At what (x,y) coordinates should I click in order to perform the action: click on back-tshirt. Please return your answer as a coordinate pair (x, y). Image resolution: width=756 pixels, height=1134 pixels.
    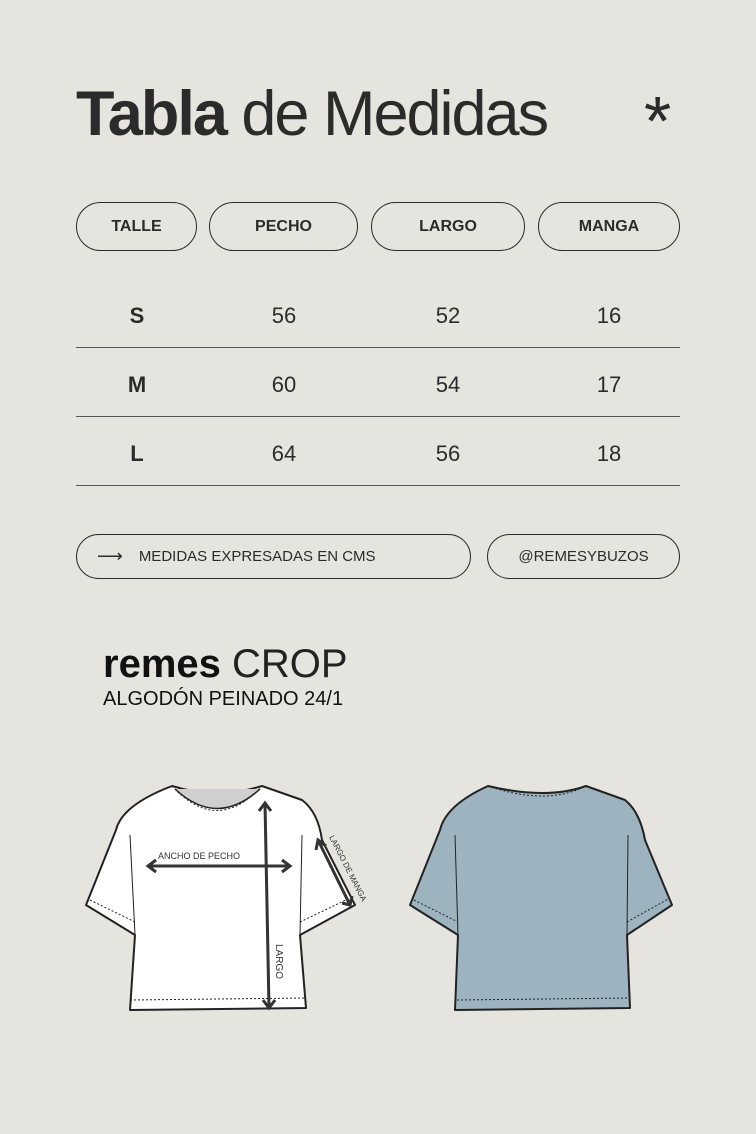
    Looking at the image, I should click on (541, 898).